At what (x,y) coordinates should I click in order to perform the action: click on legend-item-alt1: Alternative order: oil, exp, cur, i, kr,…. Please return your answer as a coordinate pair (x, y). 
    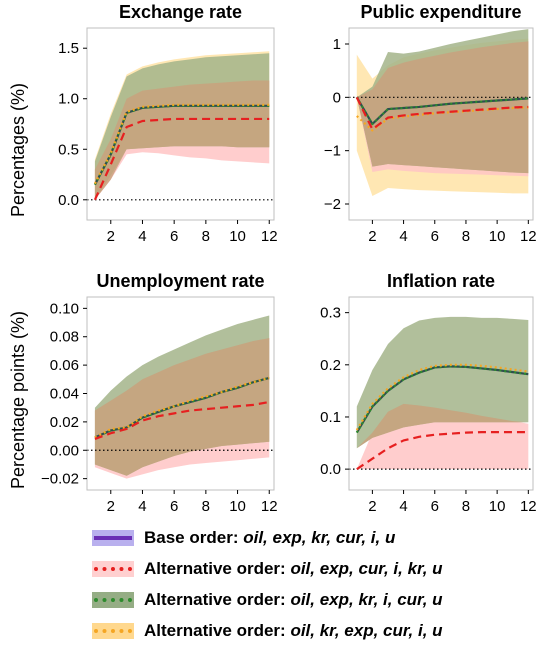
    Looking at the image, I should click on (317, 568).